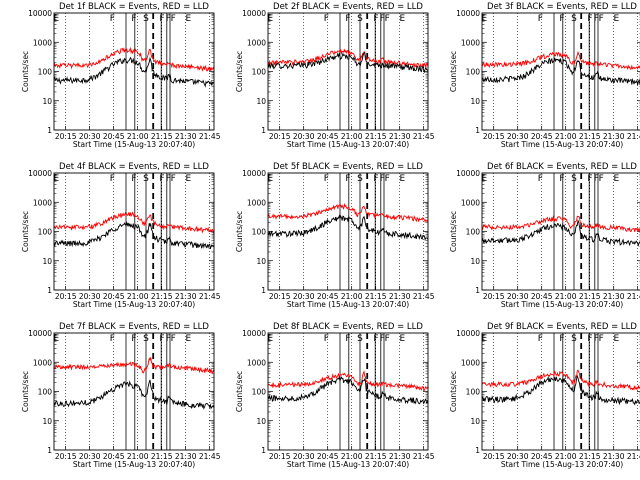 This screenshot has height=480, width=640. What do you see at coordinates (400, 136) in the screenshot?
I see `x-tick-label: 21:30` at bounding box center [400, 136].